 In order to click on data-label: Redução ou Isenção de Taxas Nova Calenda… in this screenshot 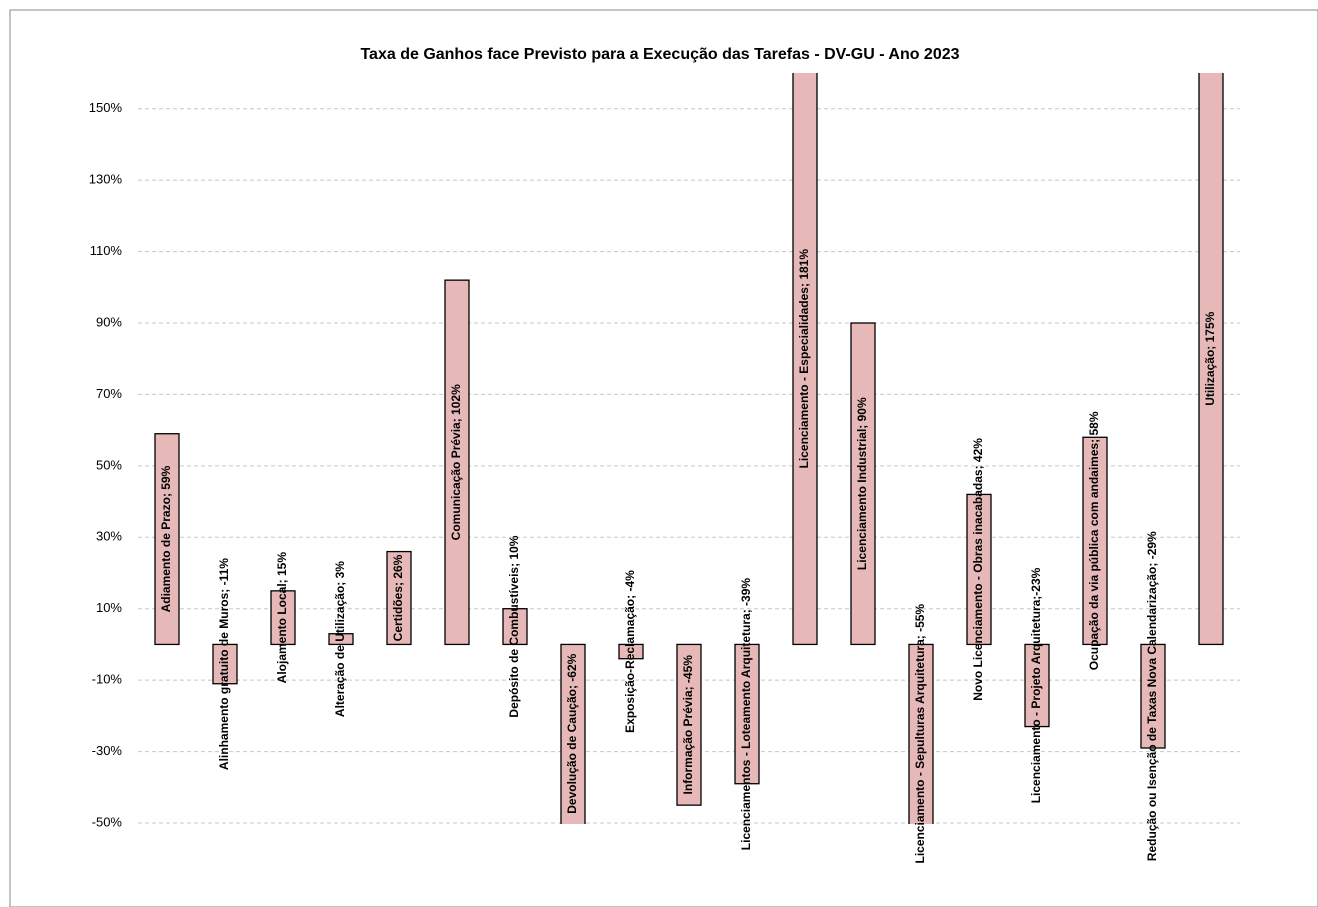, I will do `click(1152, 696)`.